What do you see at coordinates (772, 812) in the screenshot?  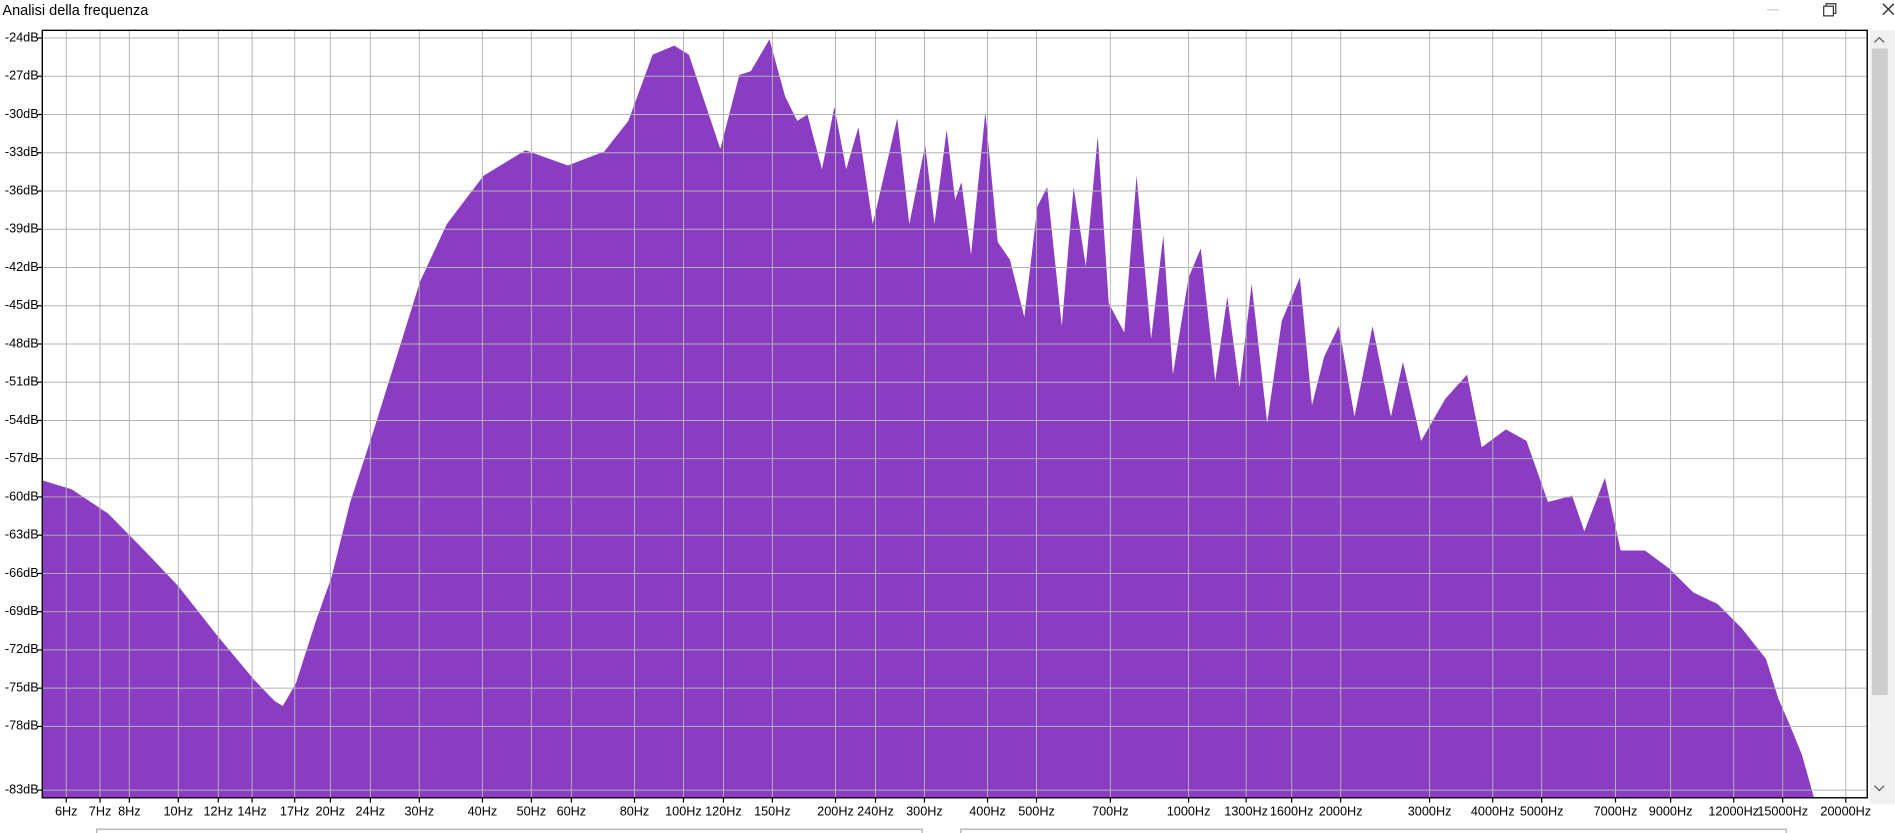 I see `x-tick-label: 150Hz` at bounding box center [772, 812].